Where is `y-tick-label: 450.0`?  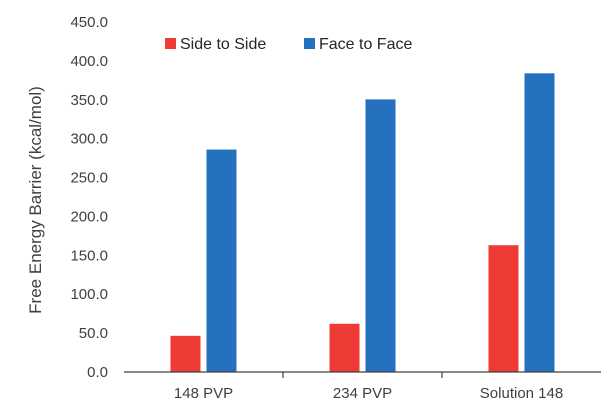
y-tick-label: 450.0 is located at coordinates (89, 22).